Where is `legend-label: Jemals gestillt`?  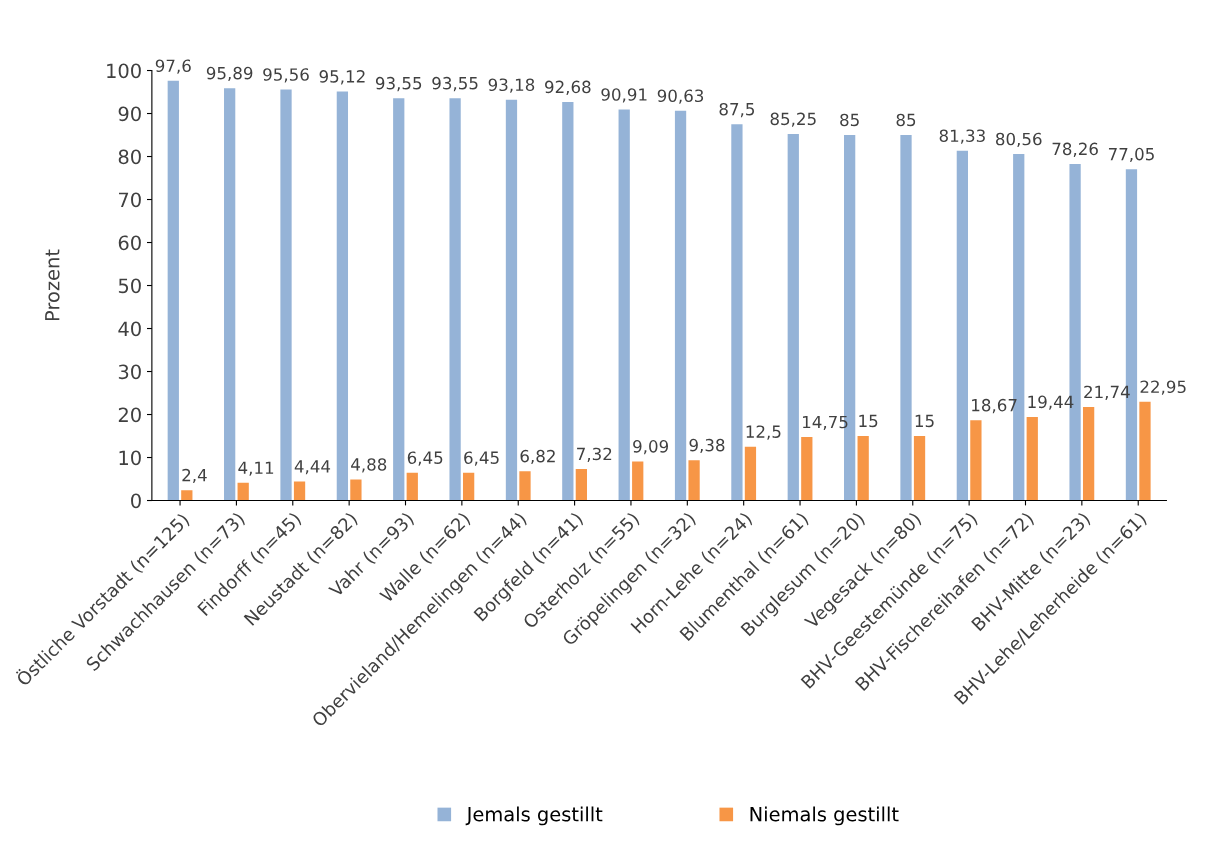 legend-label: Jemals gestillt is located at coordinates (534, 816).